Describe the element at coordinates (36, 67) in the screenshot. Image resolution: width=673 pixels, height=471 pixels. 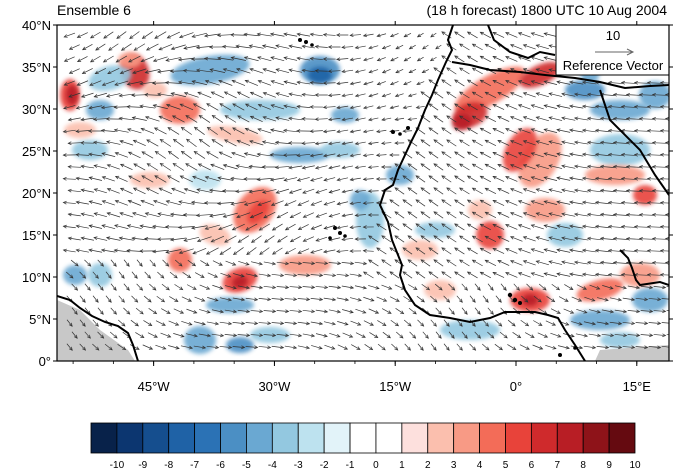
I see `lat-label: 35°N` at that location.